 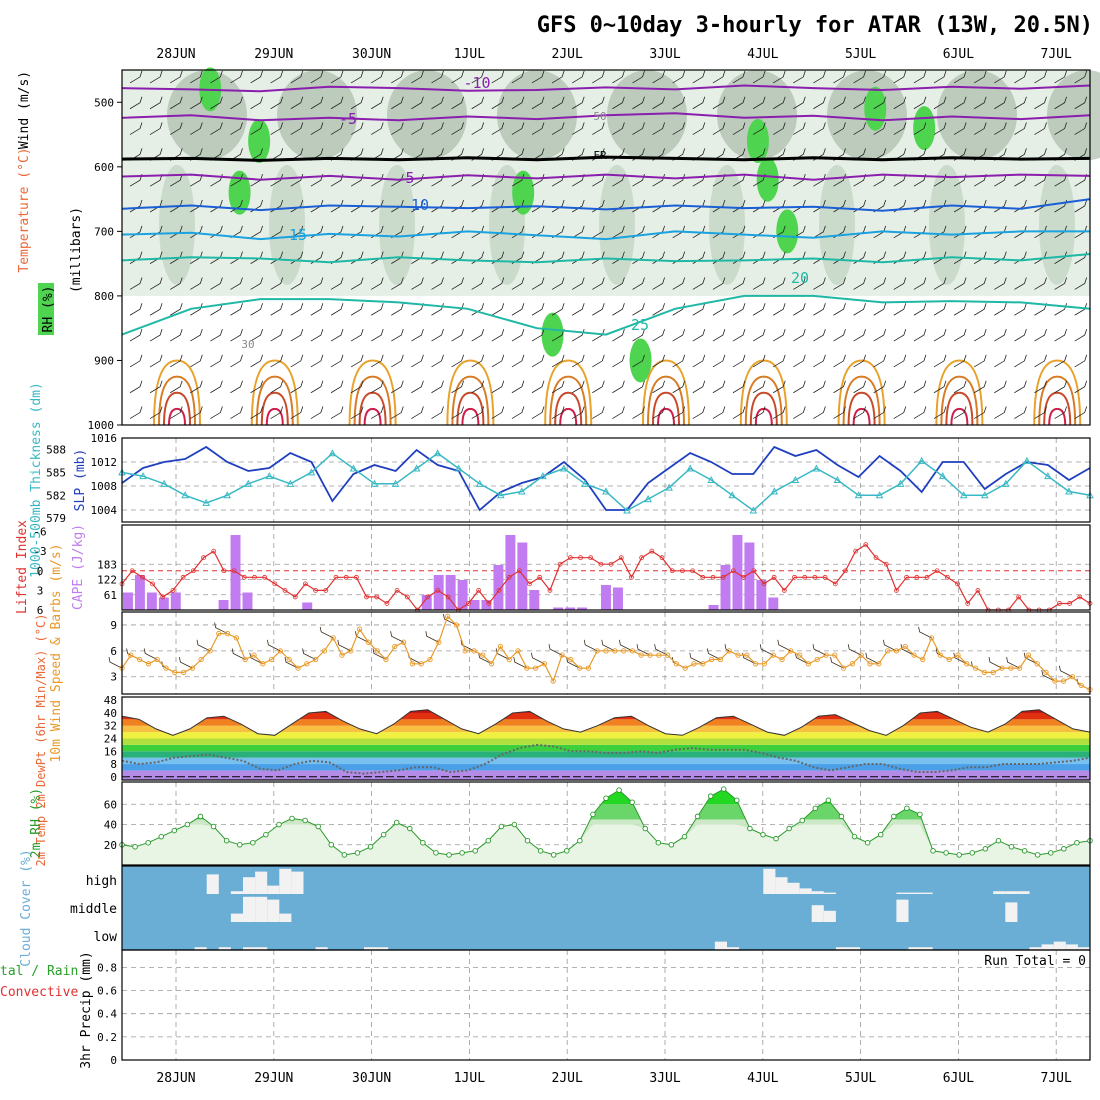 What do you see at coordinates (285, 881) in the screenshot?
I see `cloud-bar-high` at bounding box center [285, 881].